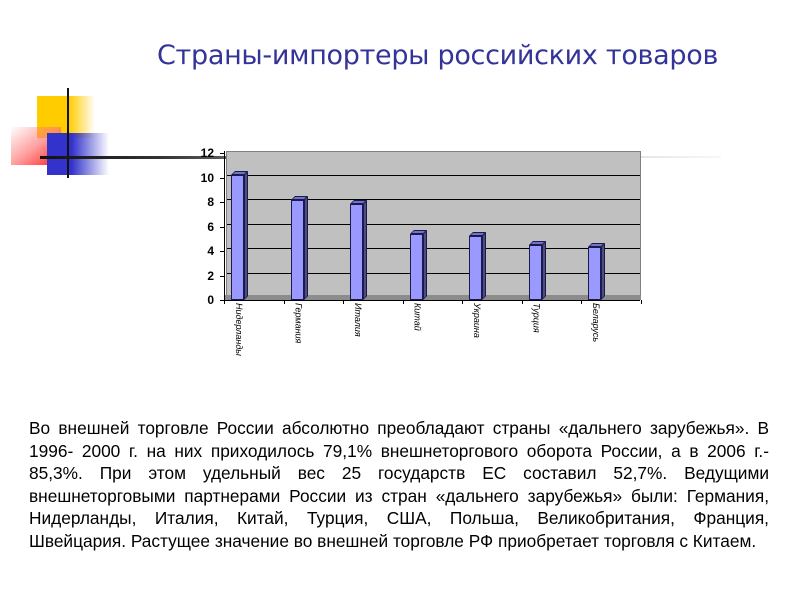  I want to click on x-category-label: Германия, so click(298, 323).